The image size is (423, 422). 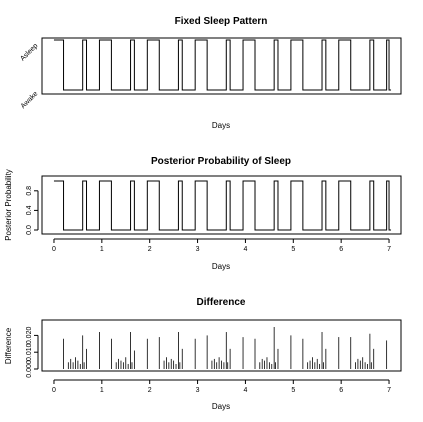 I want to click on panel-title: Difference, so click(x=221, y=302).